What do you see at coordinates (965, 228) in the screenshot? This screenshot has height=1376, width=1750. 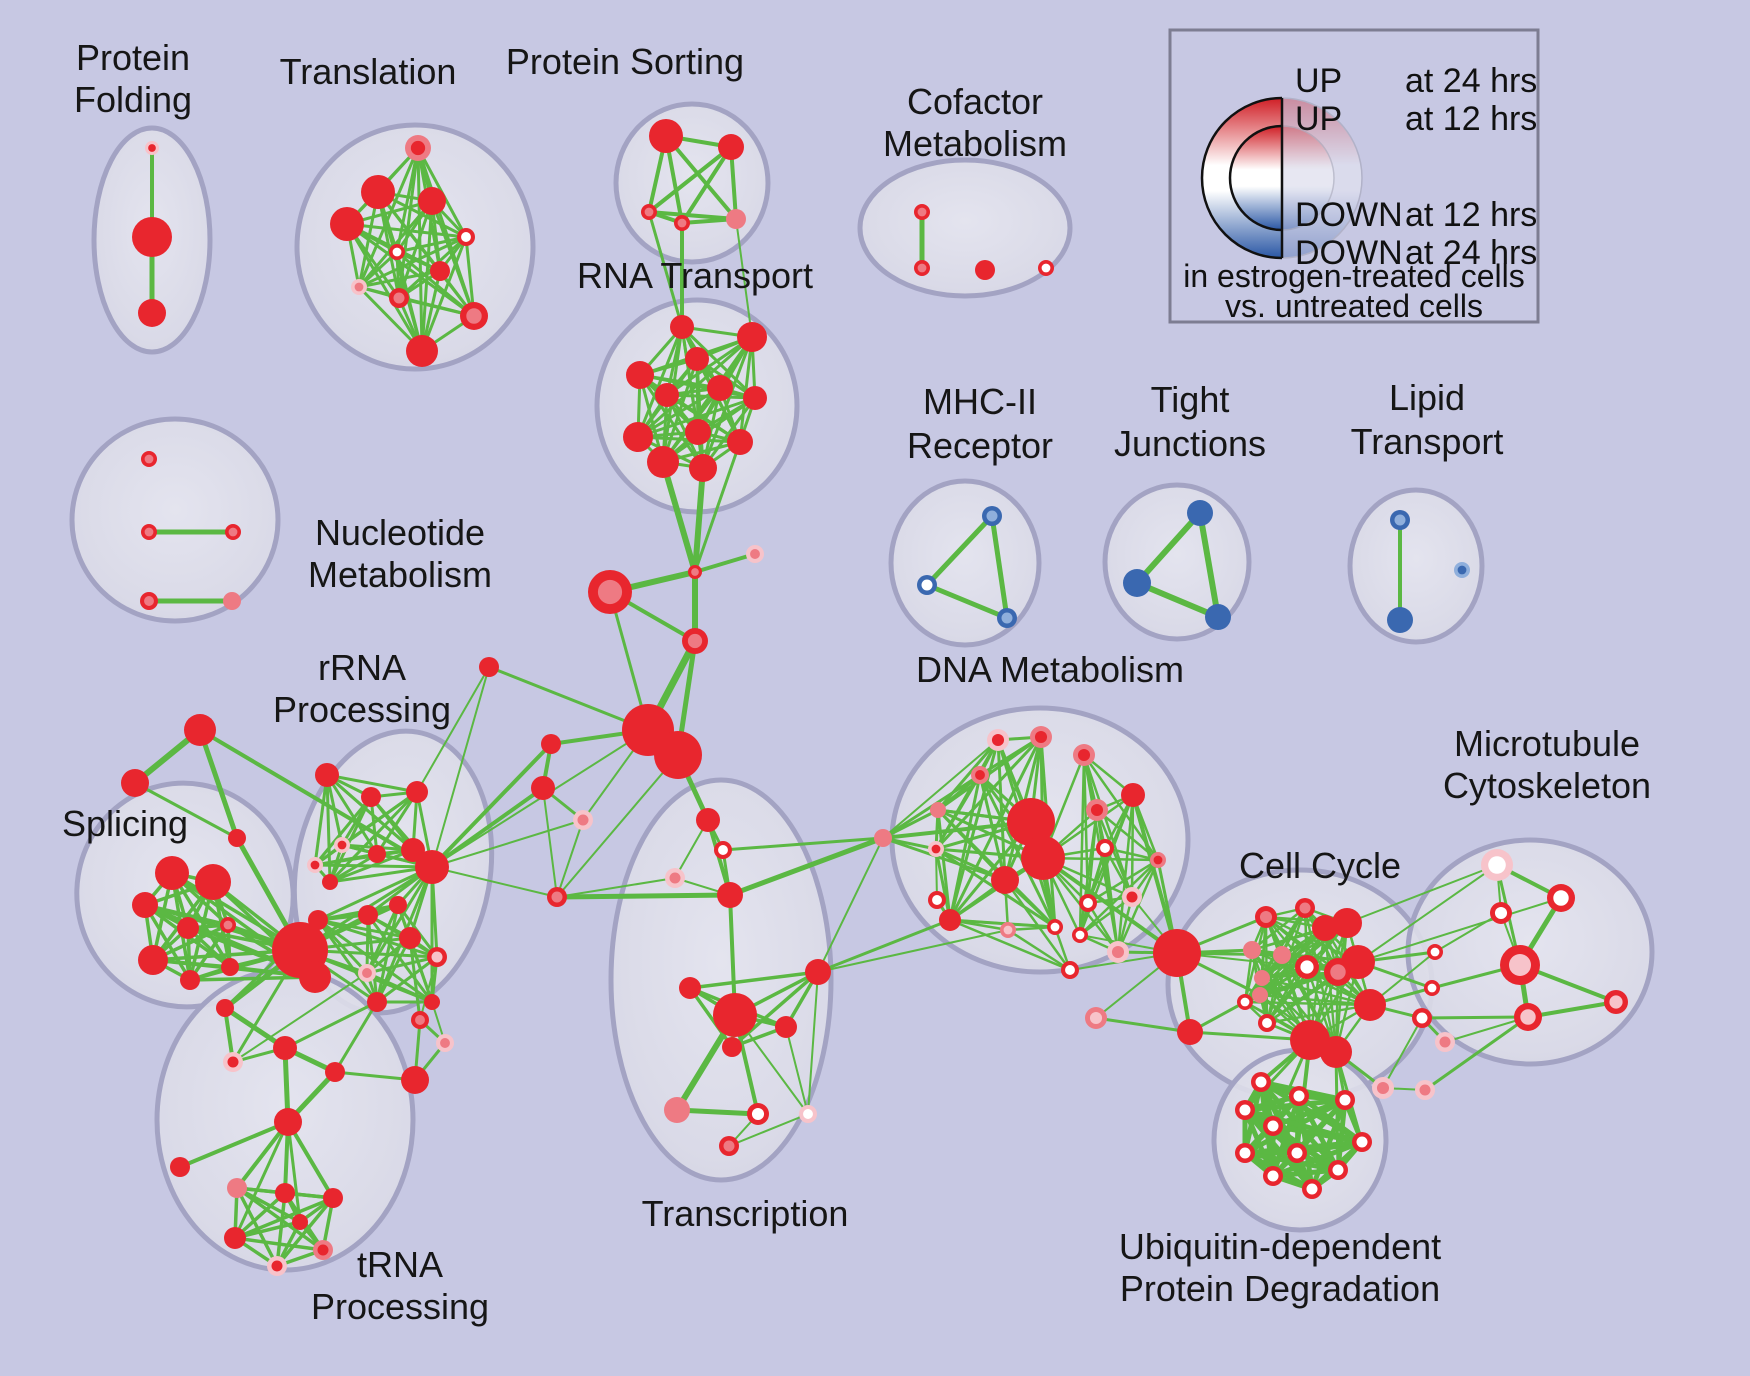 I see `cluster-bubble-rna-transport` at bounding box center [965, 228].